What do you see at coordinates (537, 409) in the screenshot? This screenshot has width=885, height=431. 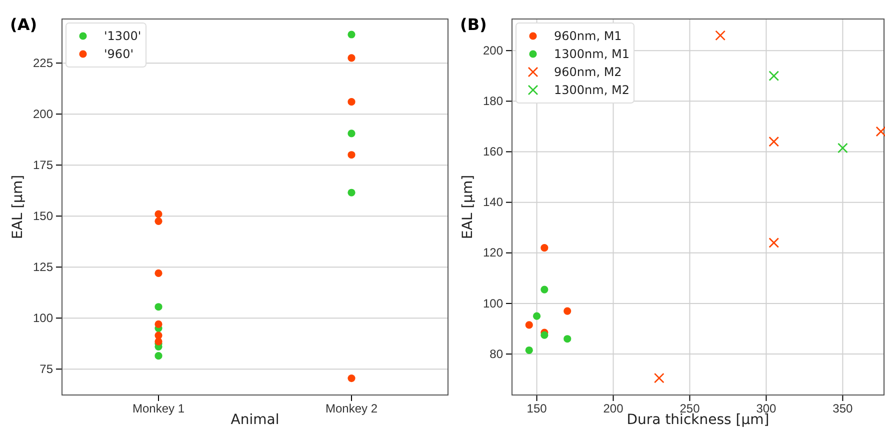 I see `x-tick-label: 150` at bounding box center [537, 409].